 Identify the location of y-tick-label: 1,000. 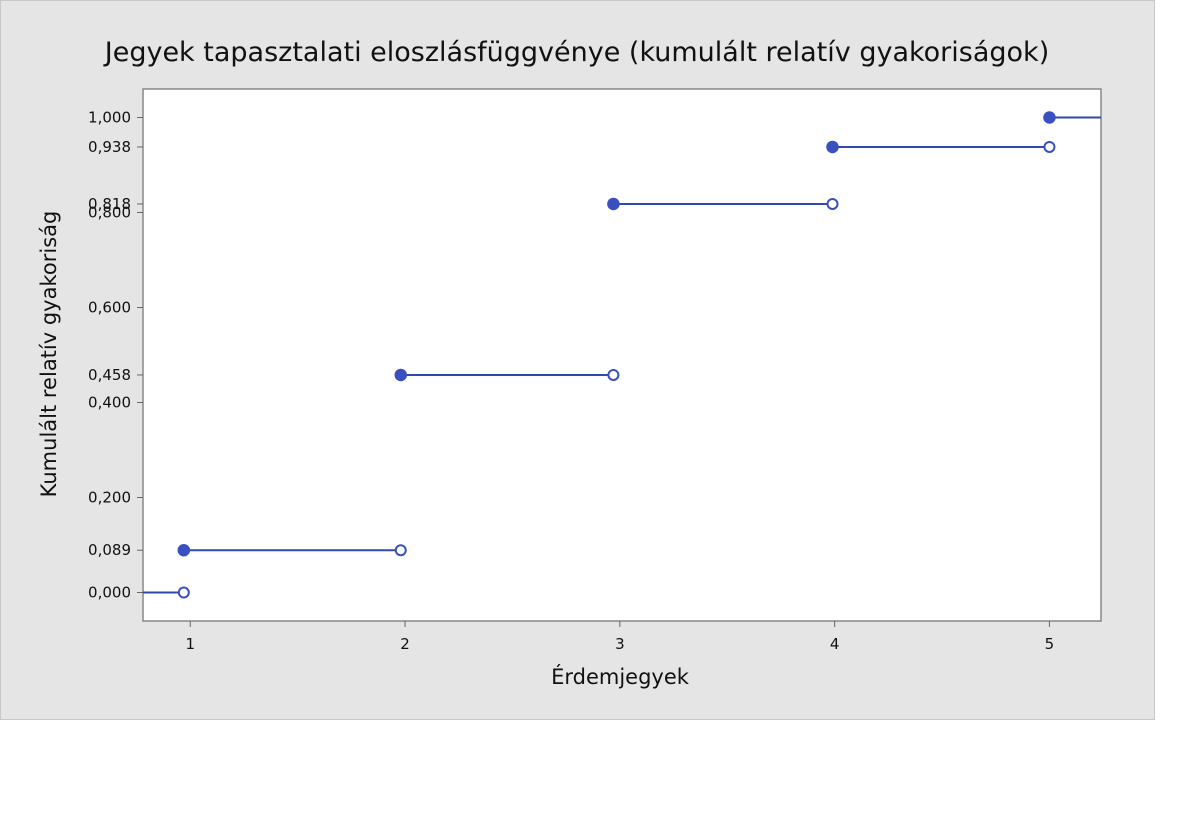
(109, 118).